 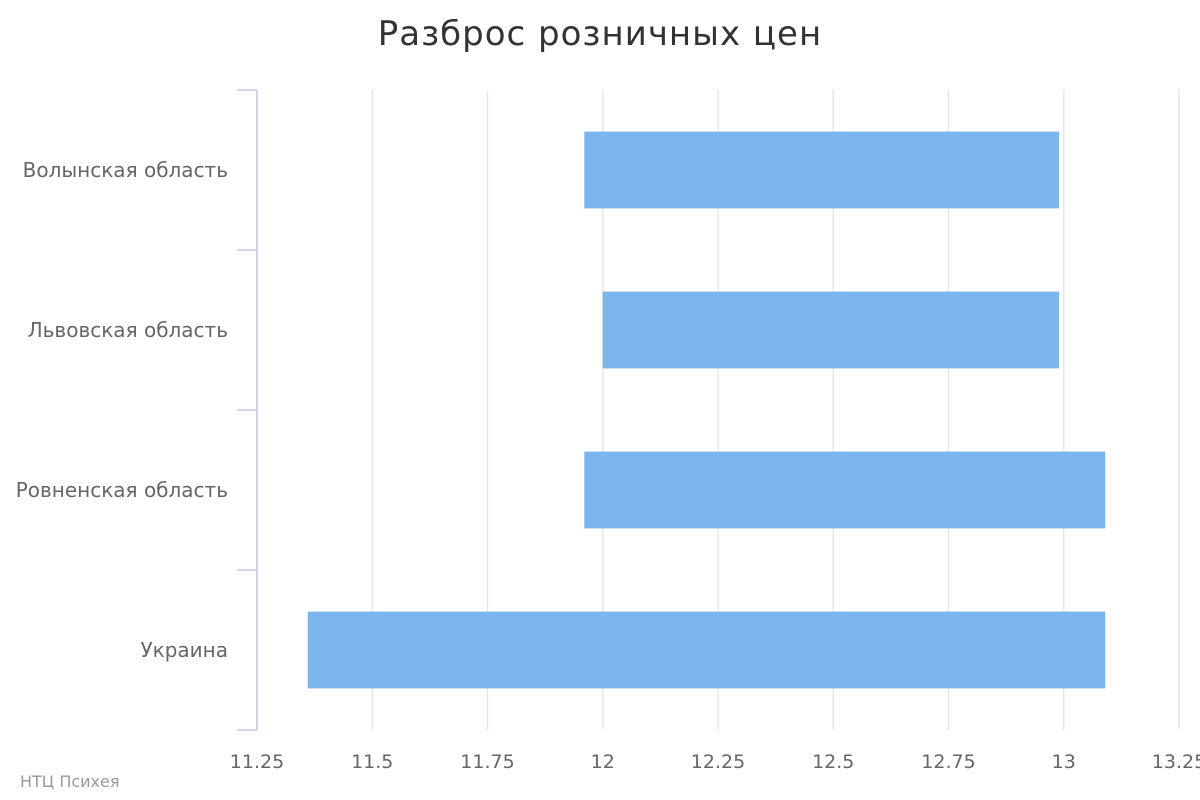 I want to click on x-tick-label: 11.75, so click(x=487, y=762).